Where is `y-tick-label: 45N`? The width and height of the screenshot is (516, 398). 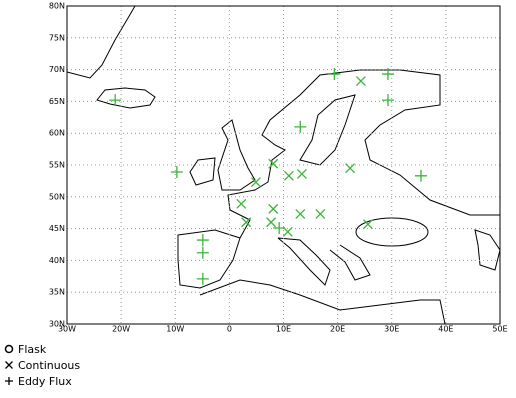
y-tick-label: 45N is located at coordinates (57, 228).